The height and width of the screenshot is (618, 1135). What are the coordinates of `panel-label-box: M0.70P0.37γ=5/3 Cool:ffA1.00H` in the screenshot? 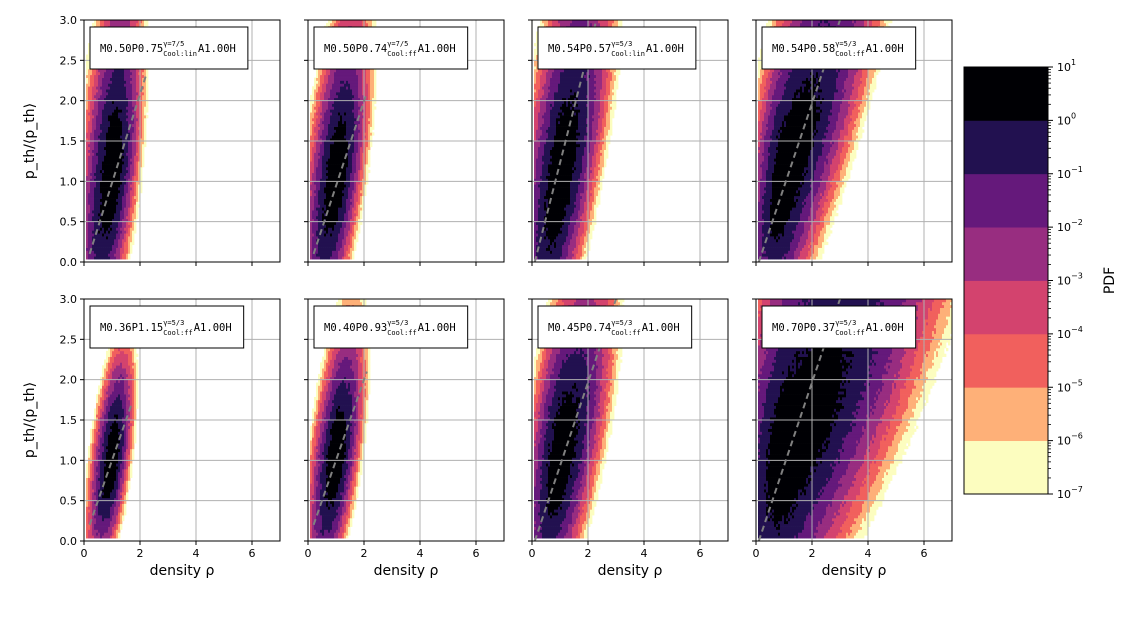 It's located at (839, 327).